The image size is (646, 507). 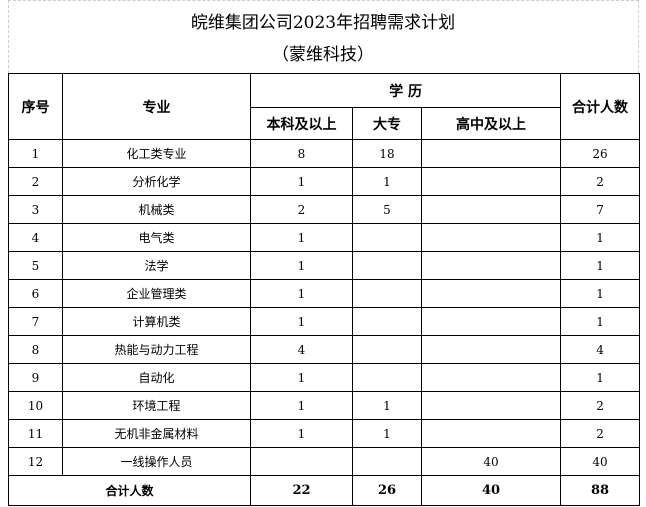 What do you see at coordinates (156, 349) in the screenshot?
I see `cell-major: 热能与动力工程` at bounding box center [156, 349].